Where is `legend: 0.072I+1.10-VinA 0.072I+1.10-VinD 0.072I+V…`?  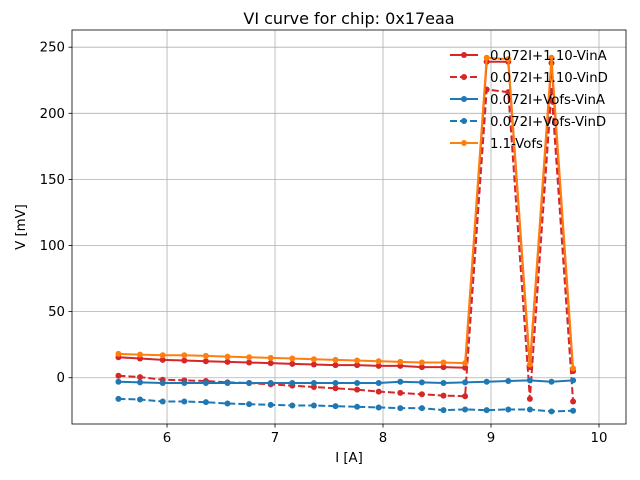
legend: 0.072I+1.10-VinA 0.072I+1.10-VinD 0.072I+V… is located at coordinates (529, 100).